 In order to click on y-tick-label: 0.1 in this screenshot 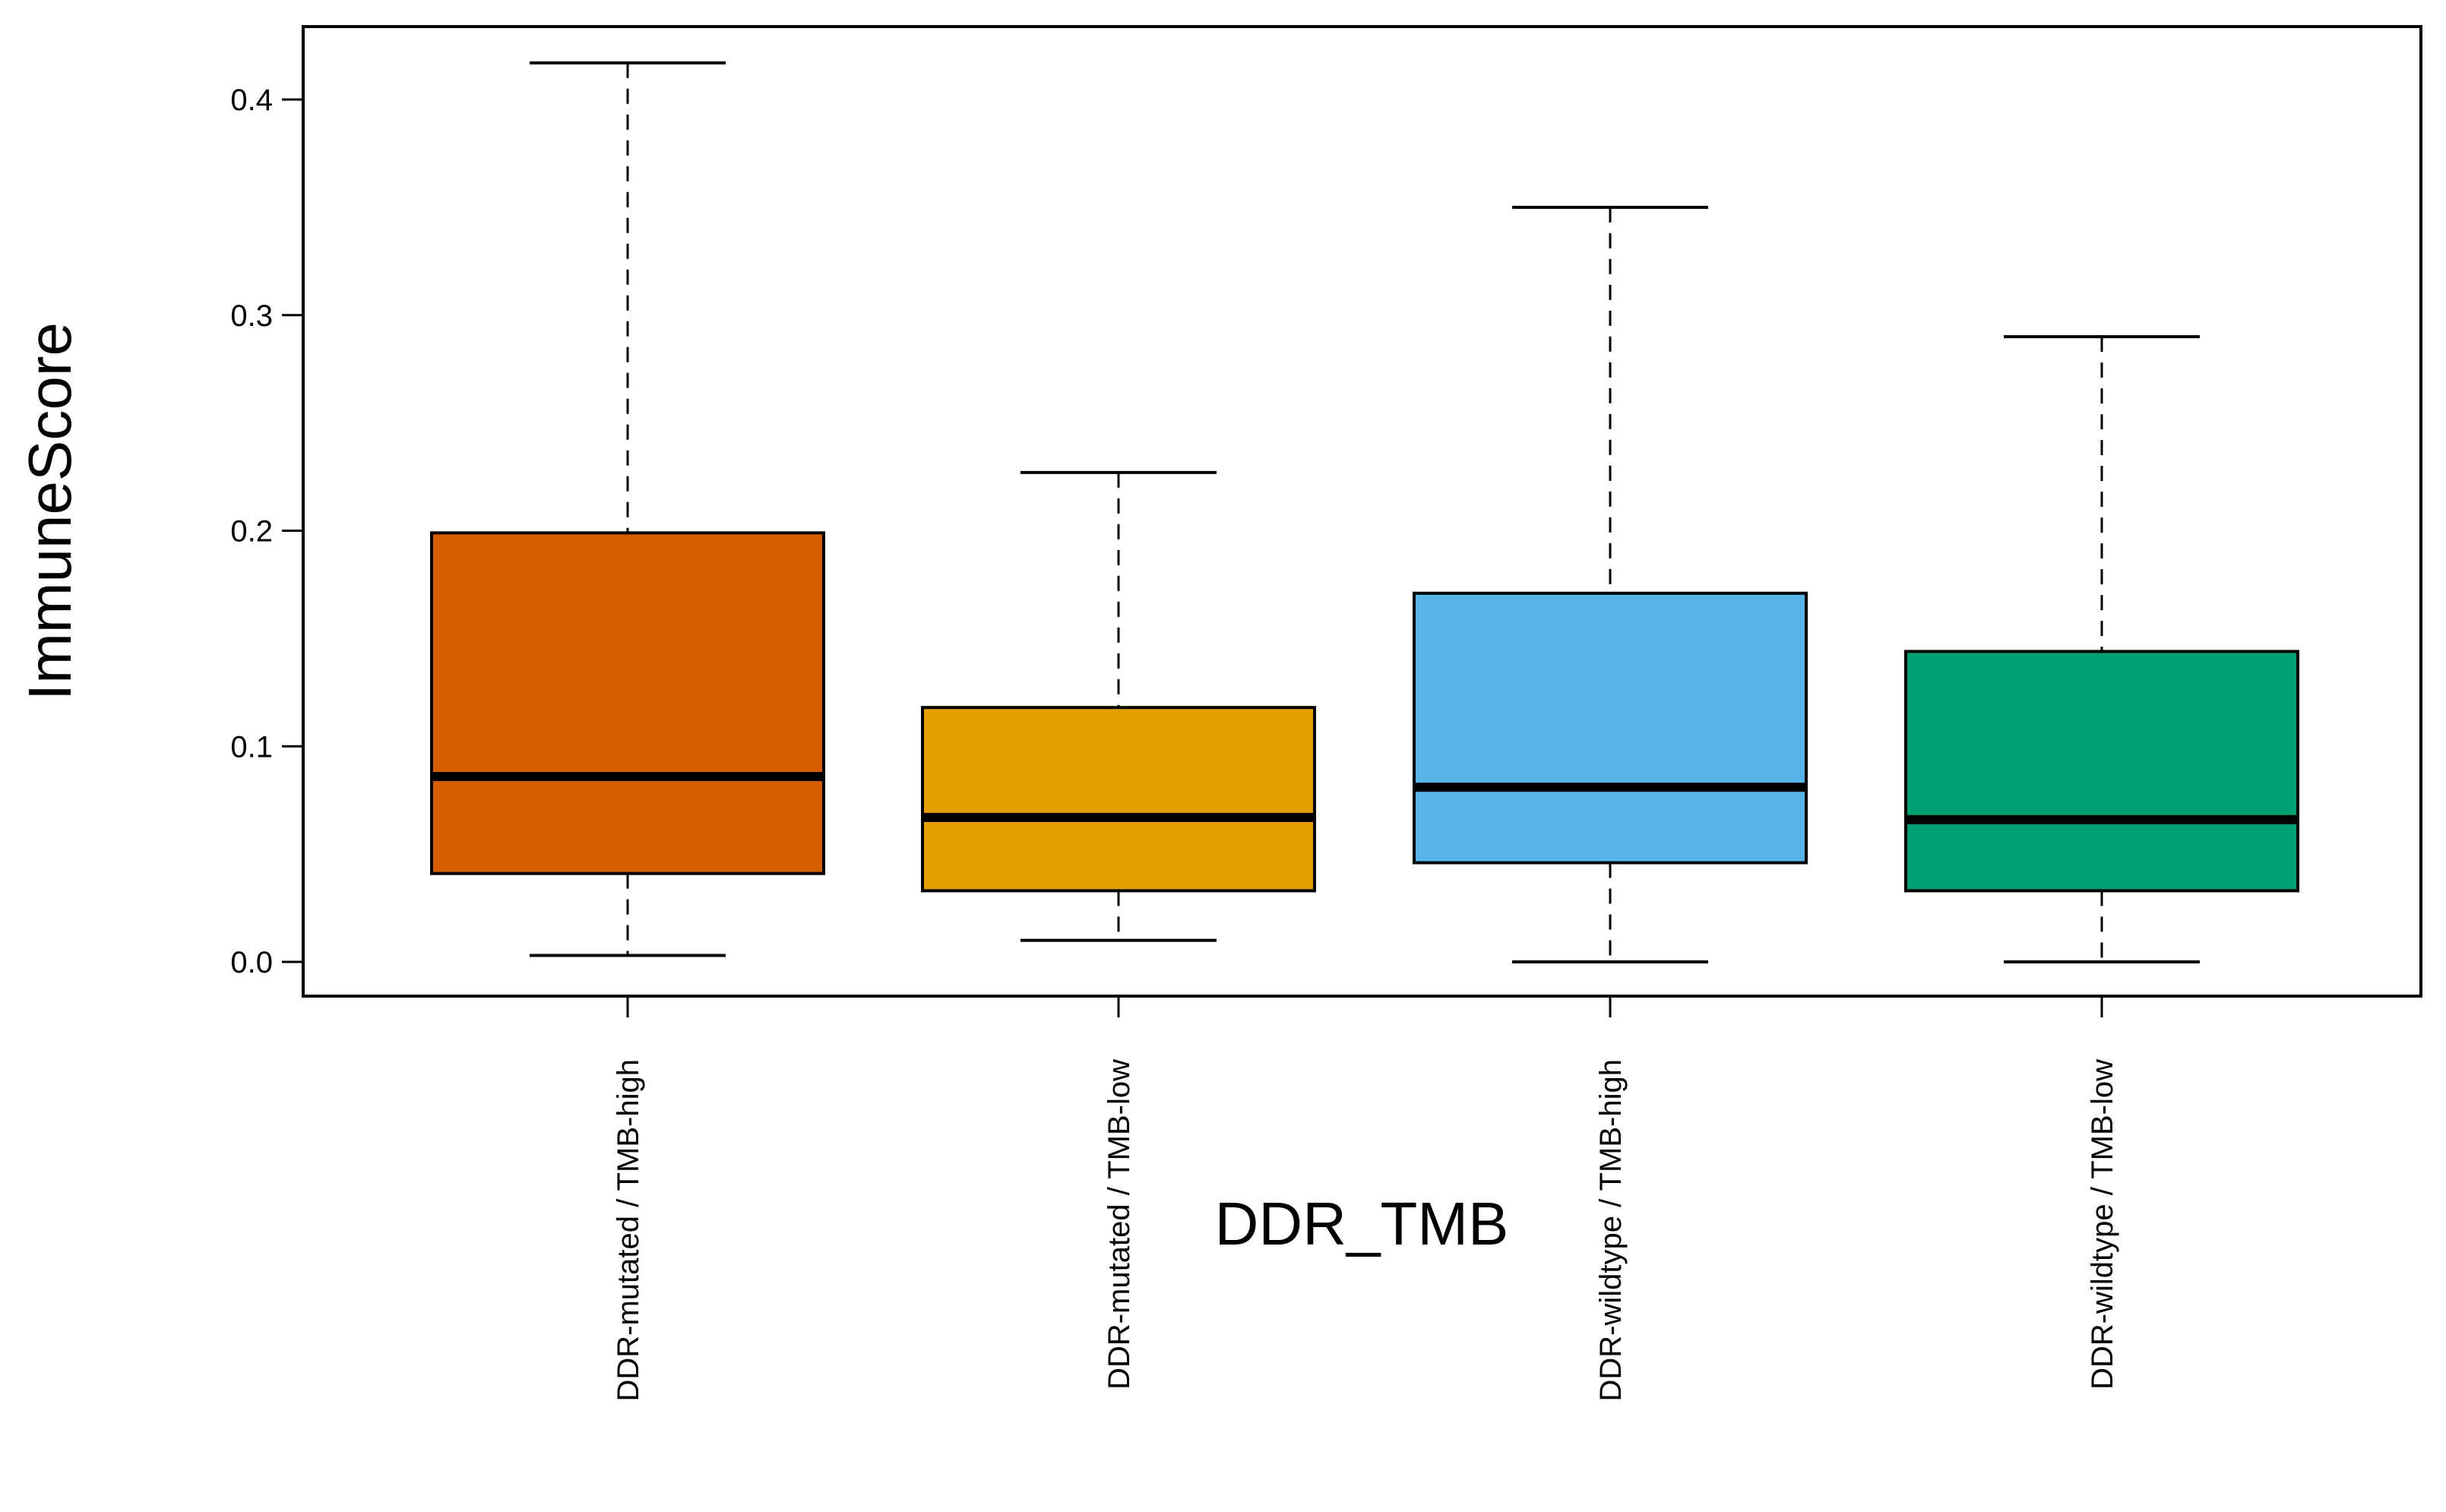, I will do `click(251, 747)`.